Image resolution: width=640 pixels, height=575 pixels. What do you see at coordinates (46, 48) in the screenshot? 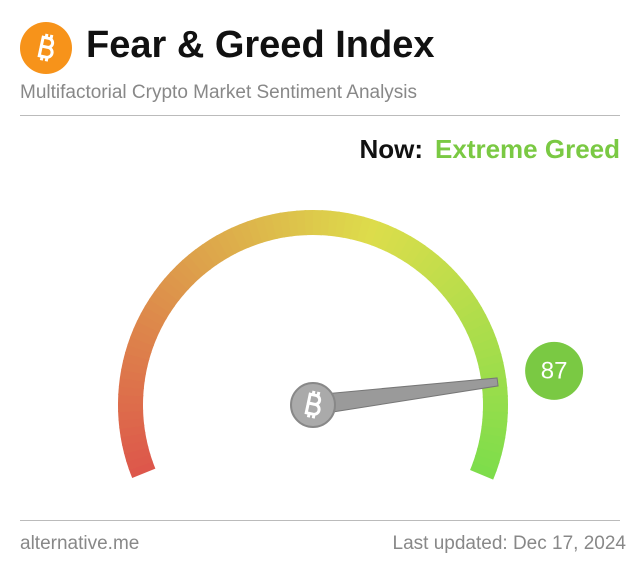
I see `bitcoin-logo` at bounding box center [46, 48].